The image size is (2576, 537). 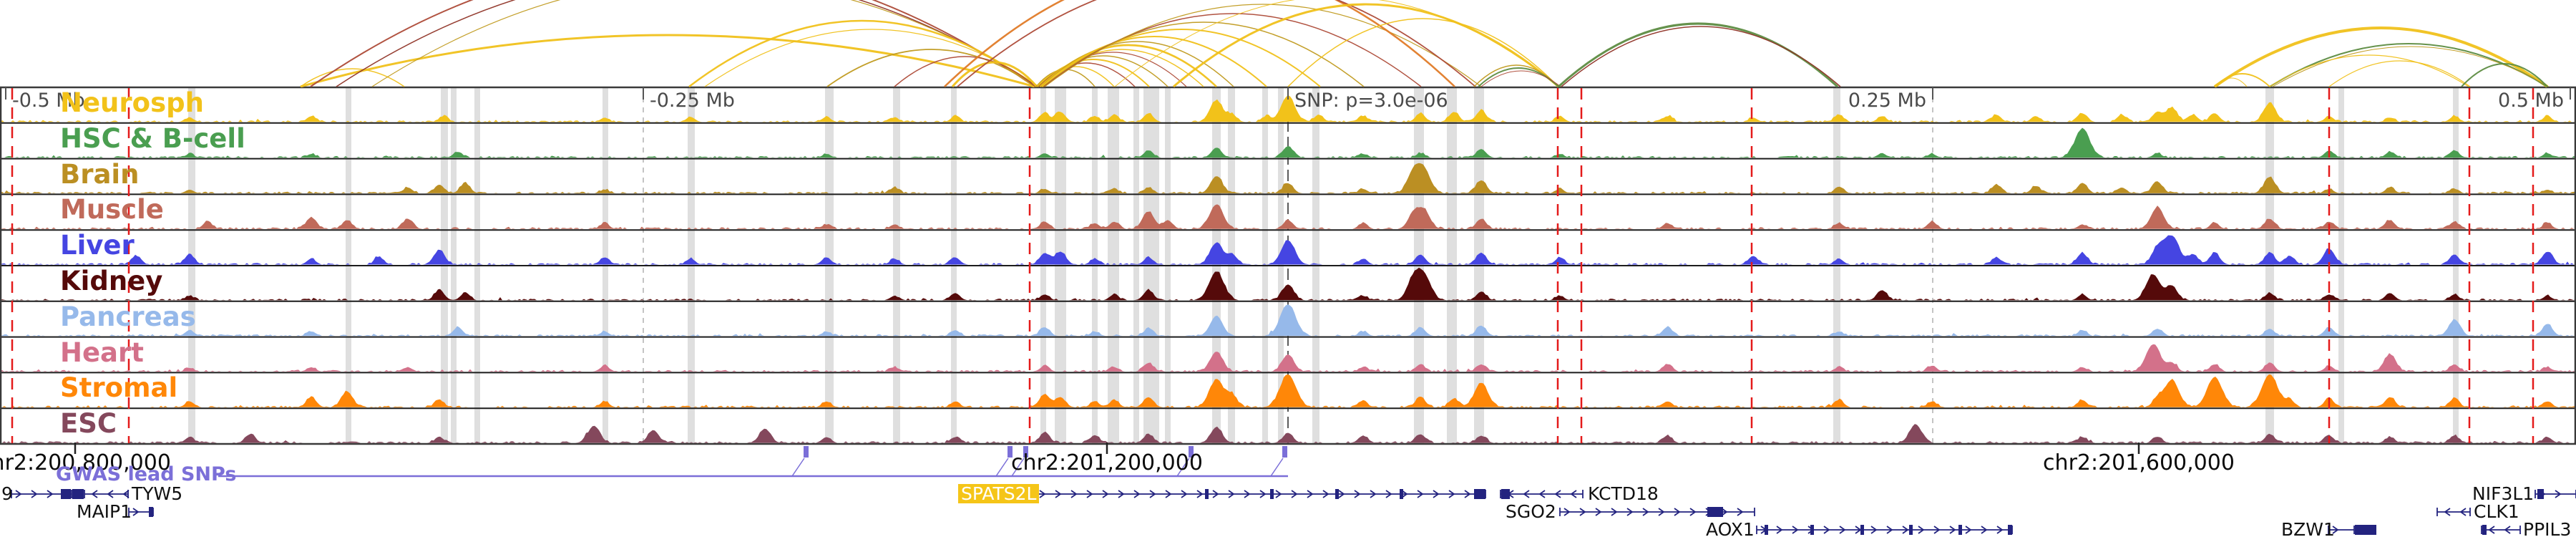 I want to click on track-label-stromal: Stromal, so click(x=119, y=388).